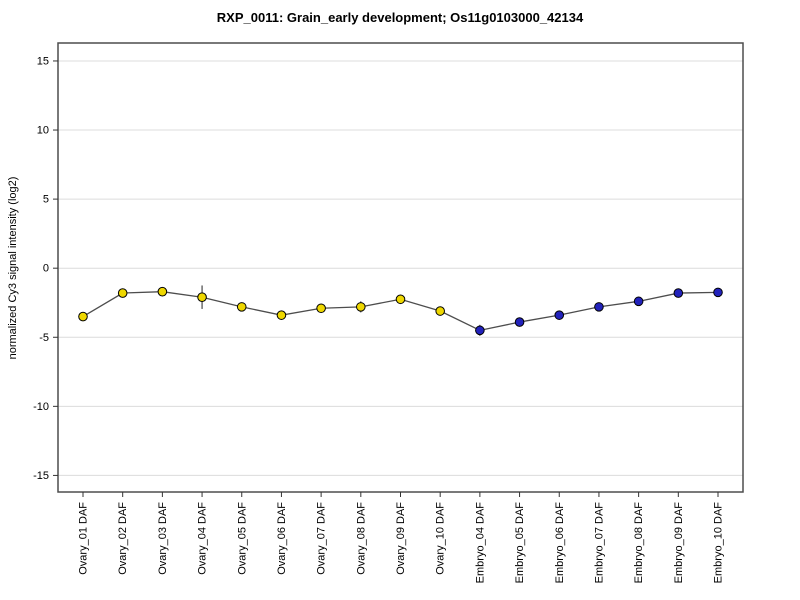  Describe the element at coordinates (401, 538) in the screenshot. I see `x-category-label: Ovary_09 DAF` at that location.